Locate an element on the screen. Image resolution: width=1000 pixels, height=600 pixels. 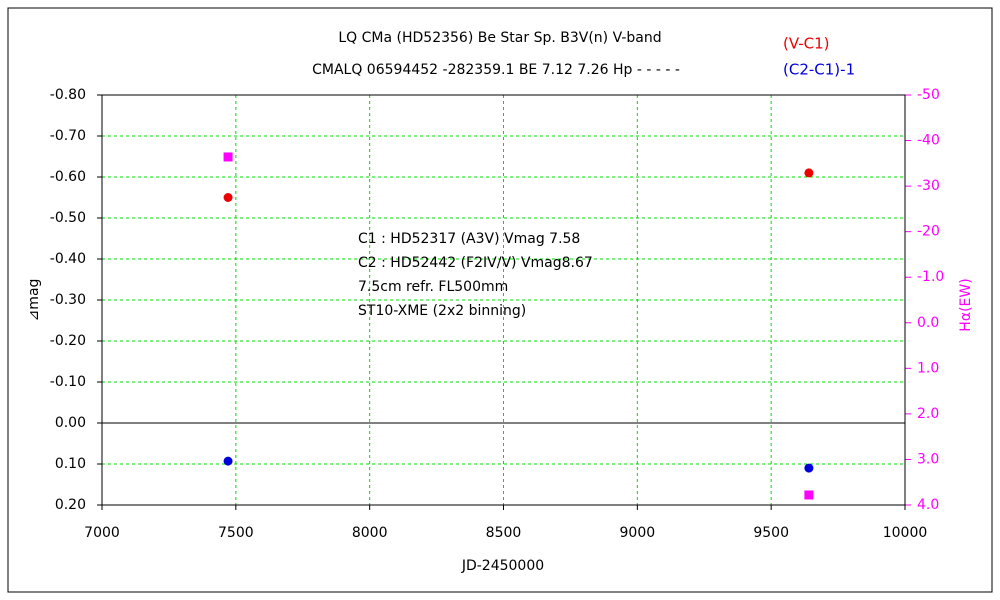
y-tick-label: 0.00 is located at coordinates (70, 423).